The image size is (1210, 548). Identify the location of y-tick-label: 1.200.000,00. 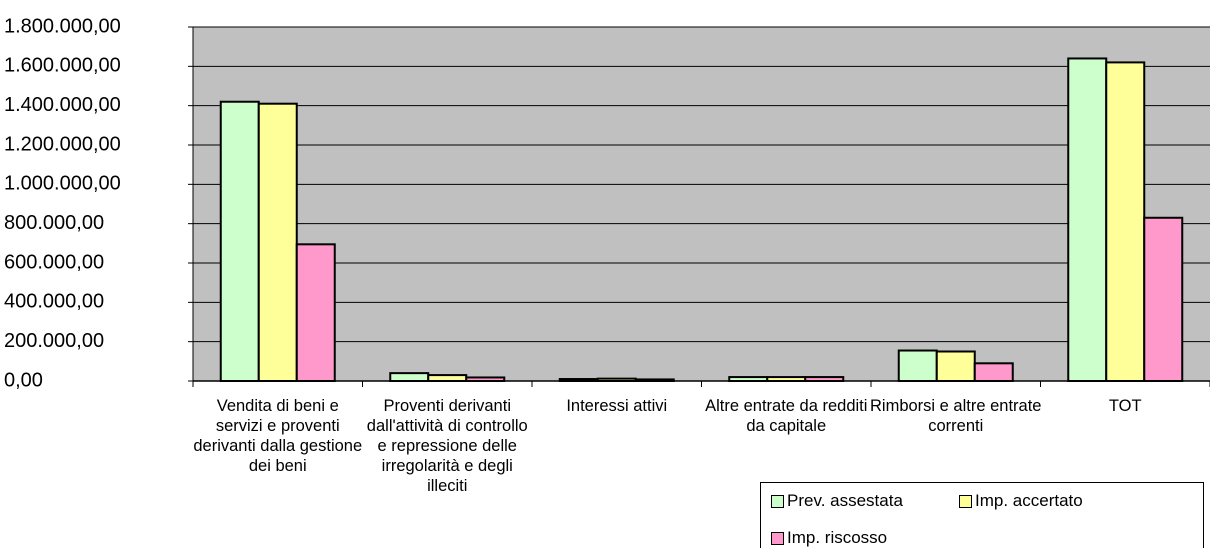
(62, 144).